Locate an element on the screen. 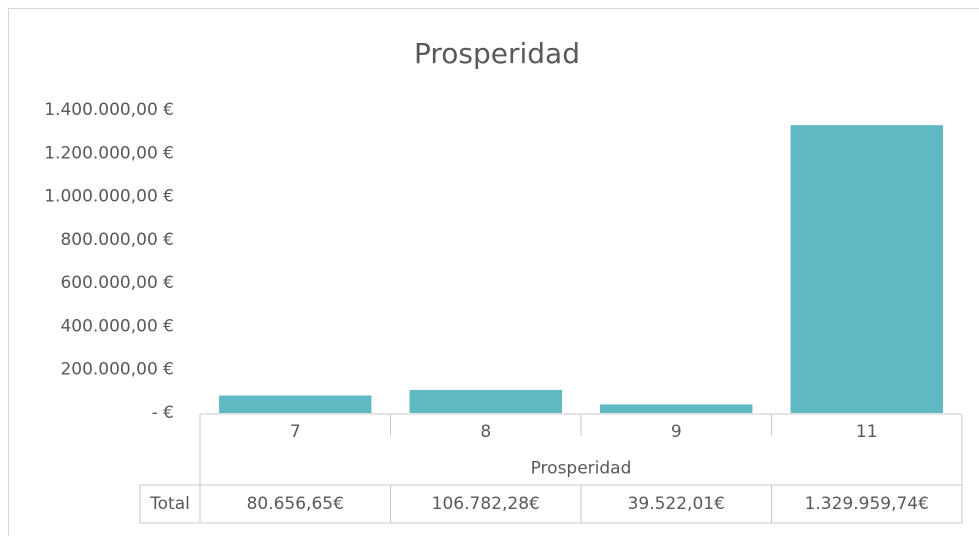 The width and height of the screenshot is (979, 536). y-tick-label: 1.000.000,00 € is located at coordinates (109, 197).